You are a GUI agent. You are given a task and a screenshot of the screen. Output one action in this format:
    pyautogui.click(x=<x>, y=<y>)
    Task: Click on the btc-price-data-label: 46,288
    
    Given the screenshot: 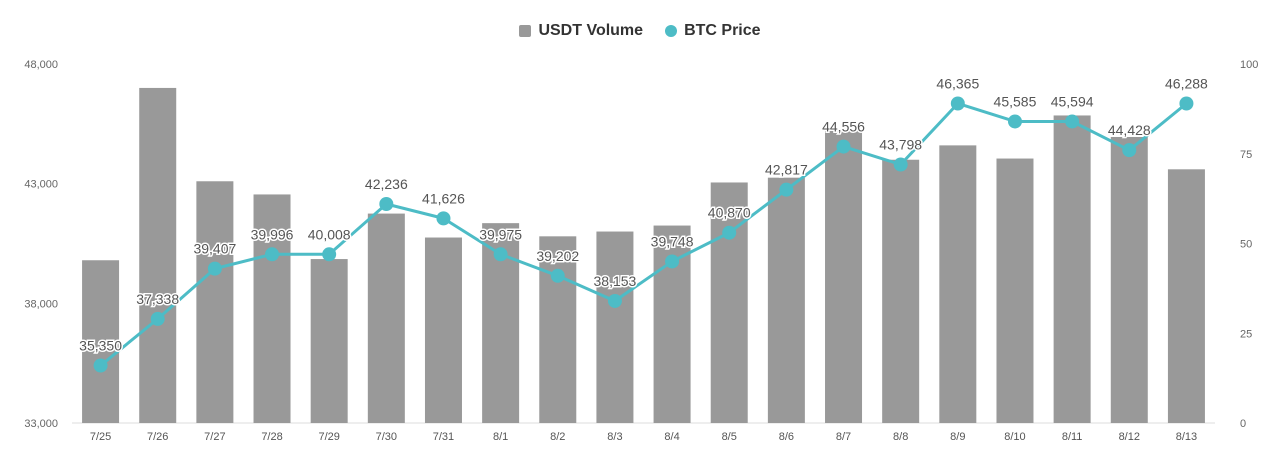 What is the action you would take?
    pyautogui.click(x=1186, y=83)
    